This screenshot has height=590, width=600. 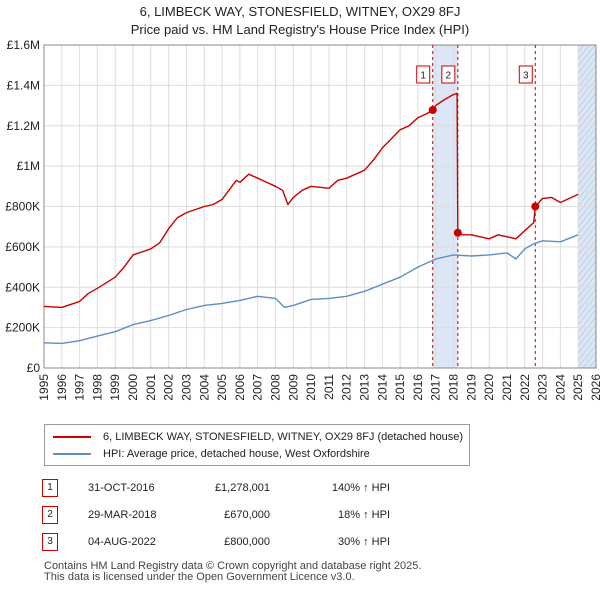 I want to click on x-tick-label: 2004, so click(x=204, y=387).